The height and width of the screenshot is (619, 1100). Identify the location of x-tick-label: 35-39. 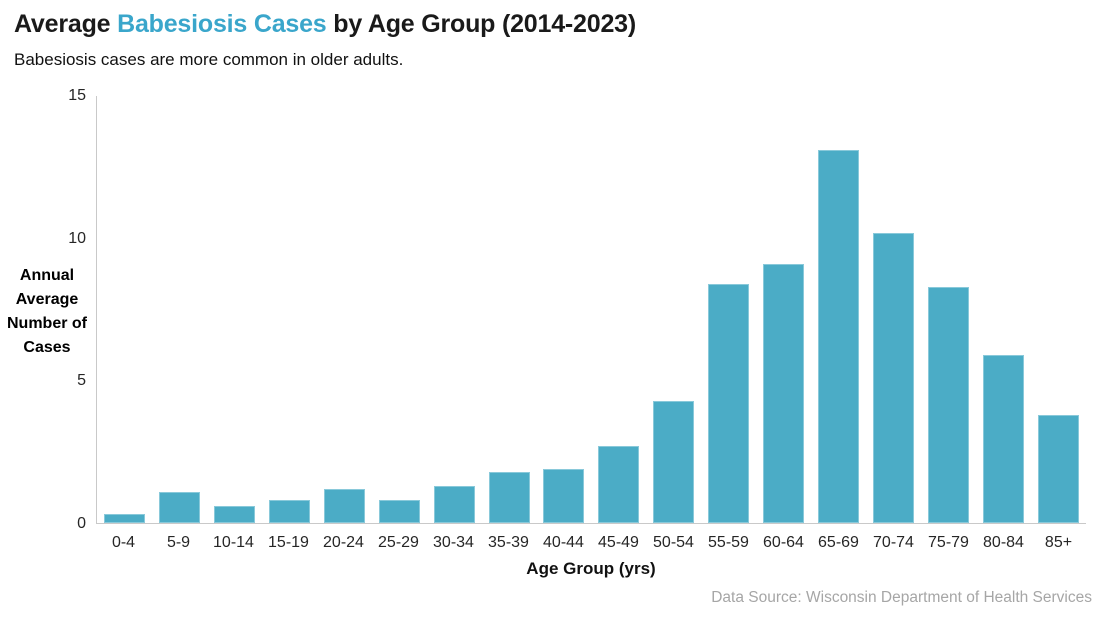
(508, 542).